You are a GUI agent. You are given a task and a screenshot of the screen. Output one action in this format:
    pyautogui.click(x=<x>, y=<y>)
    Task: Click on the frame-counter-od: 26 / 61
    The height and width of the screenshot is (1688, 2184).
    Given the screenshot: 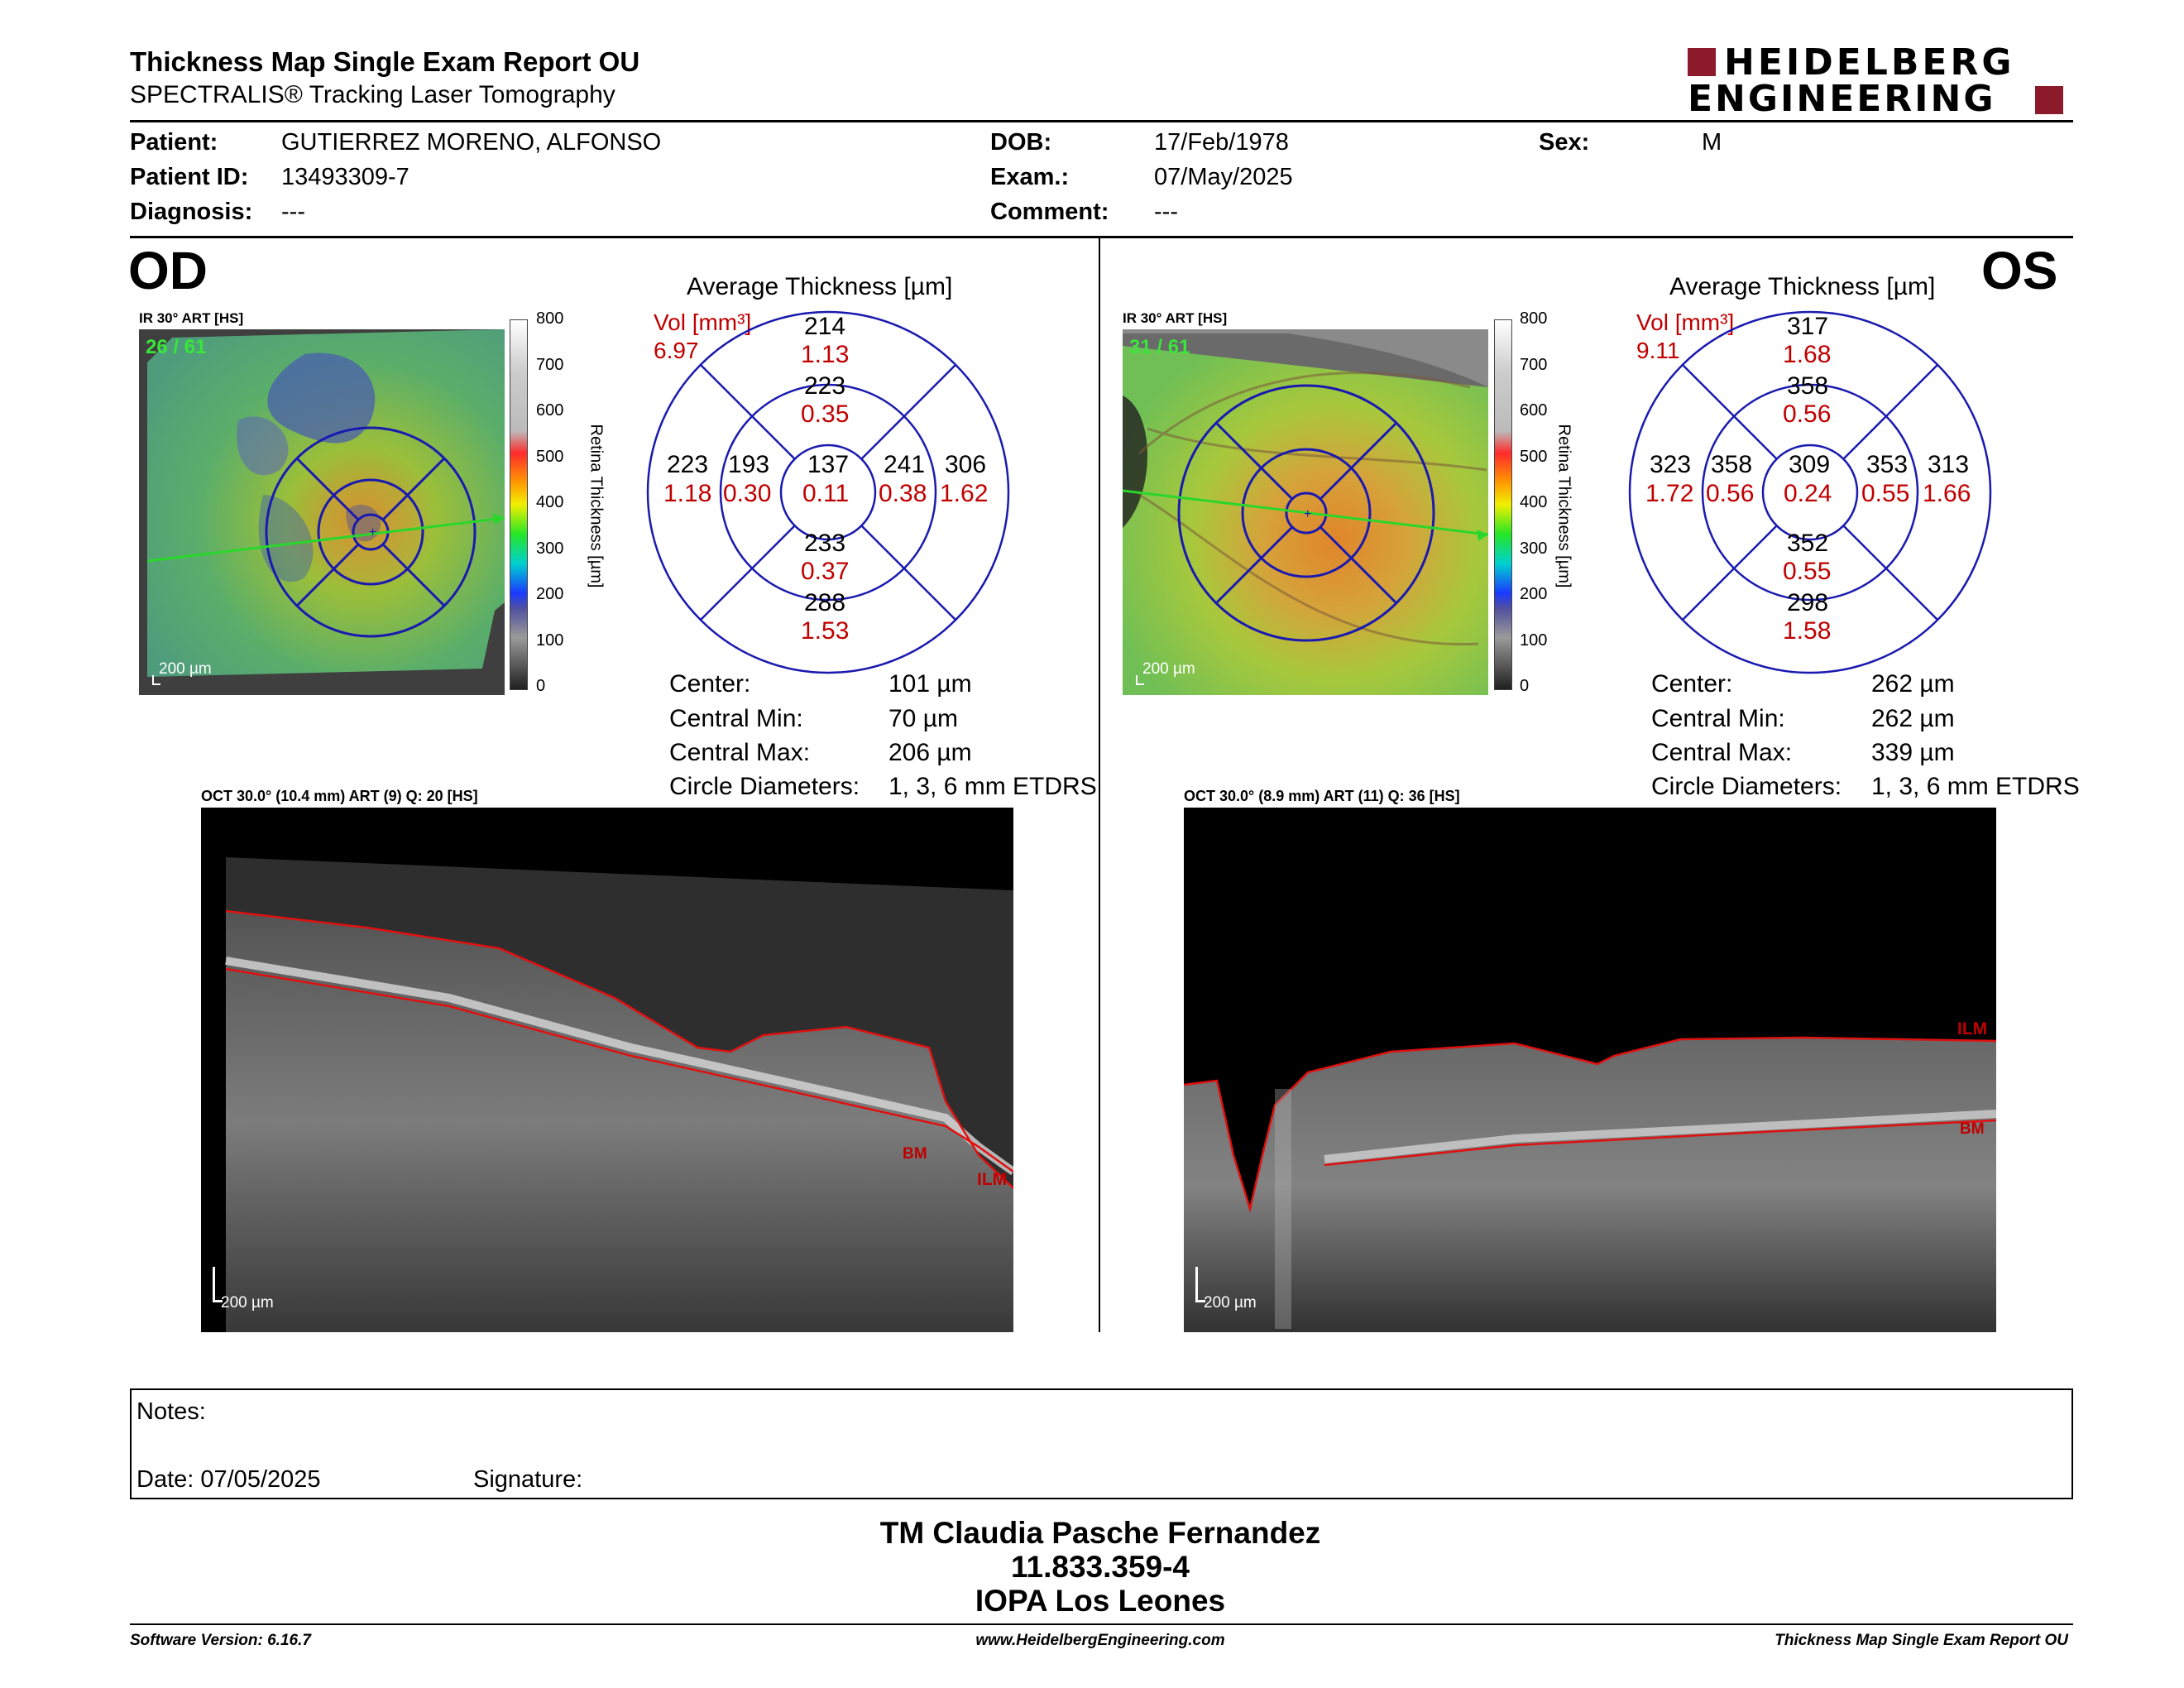 What is the action you would take?
    pyautogui.click(x=176, y=347)
    